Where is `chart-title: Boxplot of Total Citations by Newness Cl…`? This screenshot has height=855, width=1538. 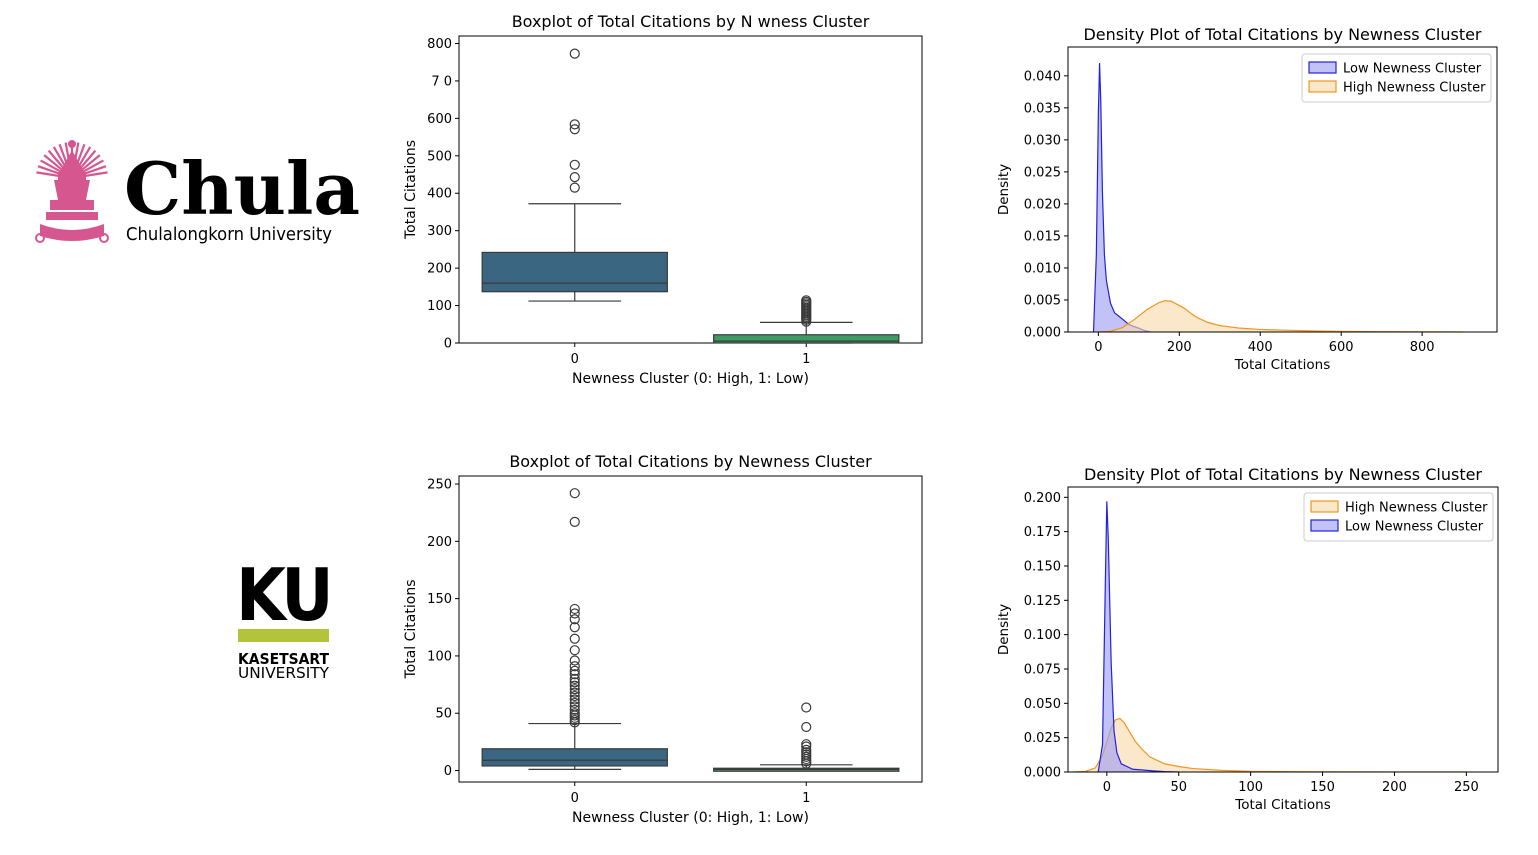 chart-title: Boxplot of Total Citations by Newness Cl… is located at coordinates (690, 461).